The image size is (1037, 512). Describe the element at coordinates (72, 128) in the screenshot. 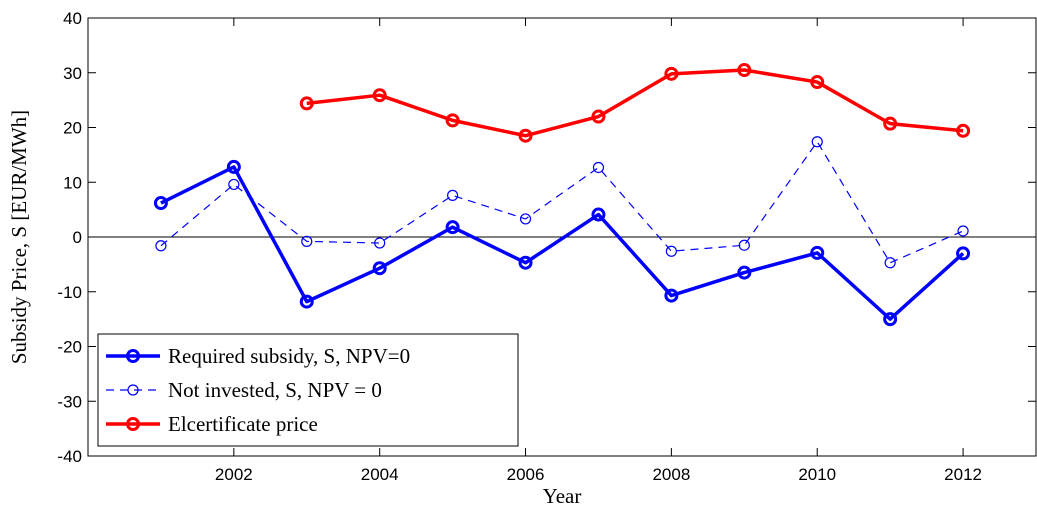

I see `y-tick-label: 20` at that location.